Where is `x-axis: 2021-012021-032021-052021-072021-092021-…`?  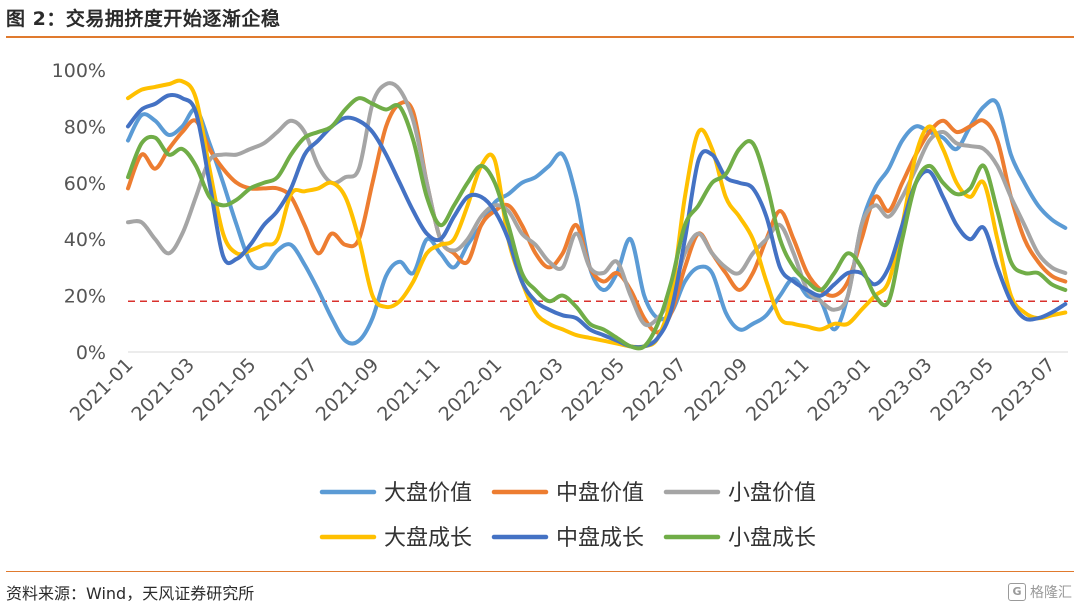 x-axis: 2021-012021-032021-052021-072021-092021-… is located at coordinates (567, 388).